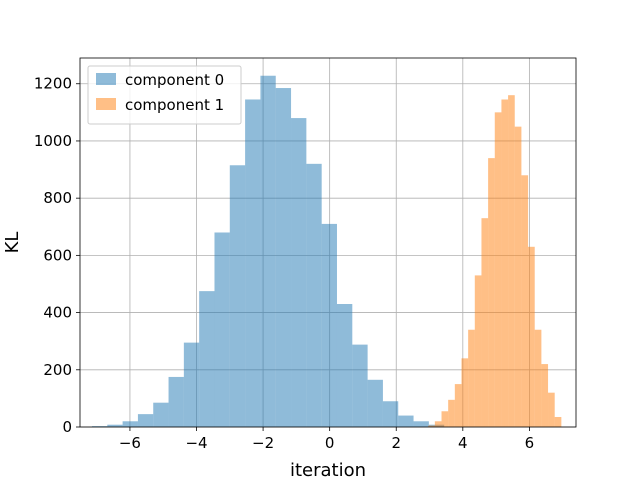 The width and height of the screenshot is (640, 480). What do you see at coordinates (263, 443) in the screenshot?
I see `x-tick-label: −2` at bounding box center [263, 443].